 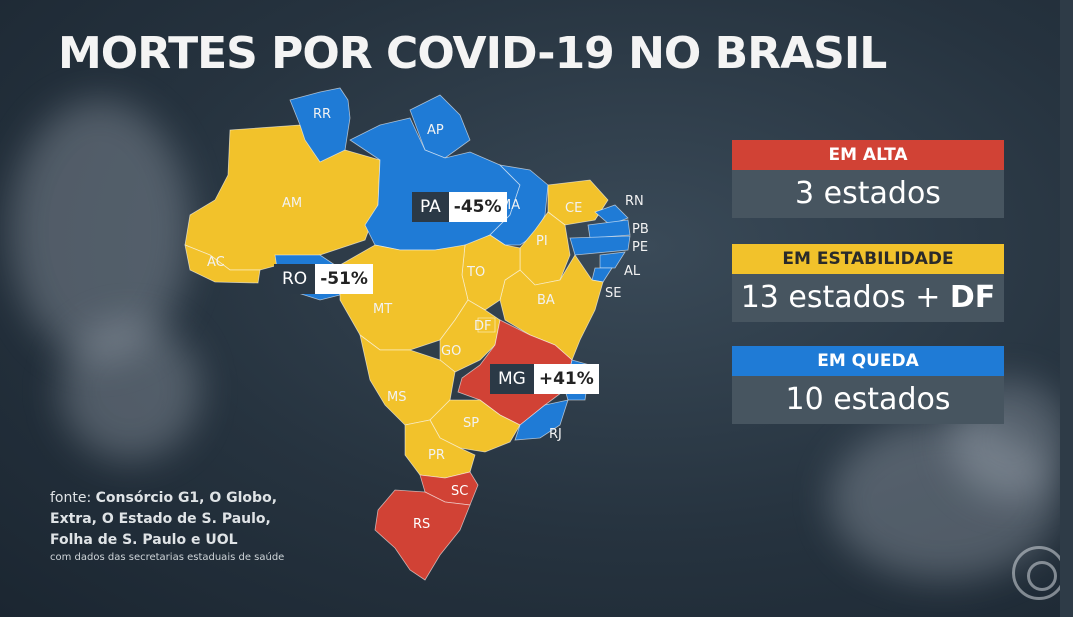 I want to click on state-label-mt: MT, so click(x=382, y=309).